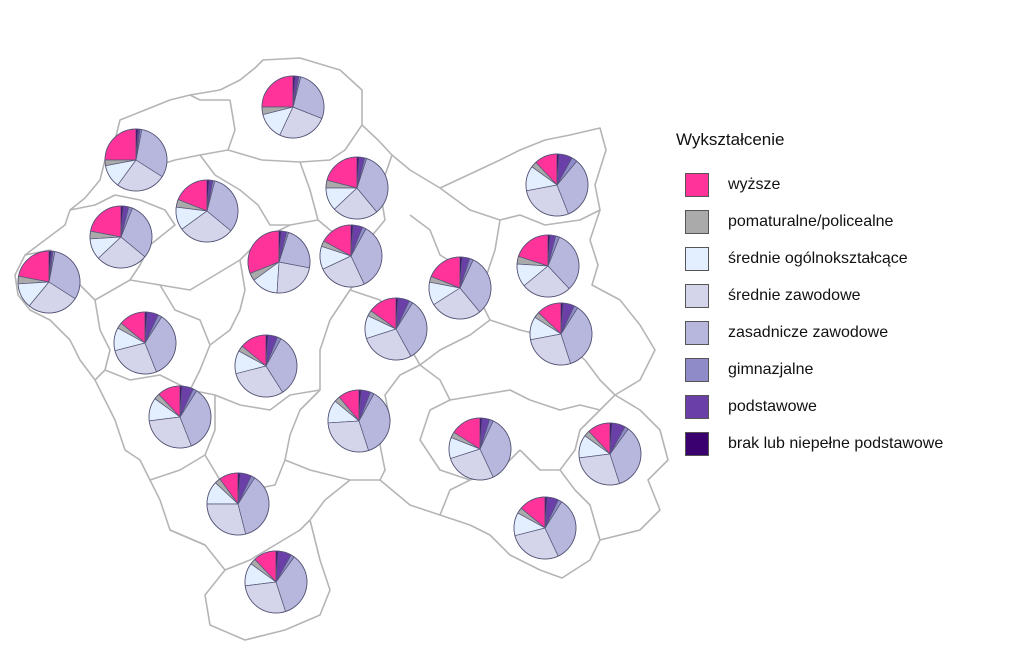 The image size is (1024, 661). What do you see at coordinates (841, 369) in the screenshot?
I see `legend-item-gimnazjalne: gimnazjalne` at bounding box center [841, 369].